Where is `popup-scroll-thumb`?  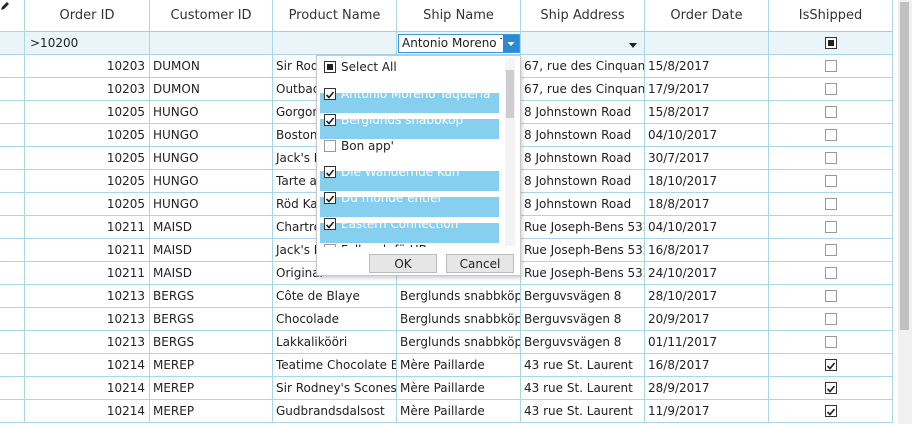 popup-scroll-thumb is located at coordinates (510, 94).